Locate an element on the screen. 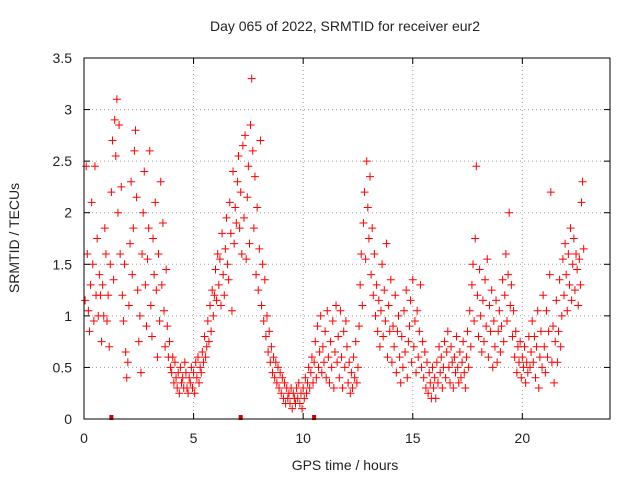  y-tick-label: 3 is located at coordinates (68, 110).